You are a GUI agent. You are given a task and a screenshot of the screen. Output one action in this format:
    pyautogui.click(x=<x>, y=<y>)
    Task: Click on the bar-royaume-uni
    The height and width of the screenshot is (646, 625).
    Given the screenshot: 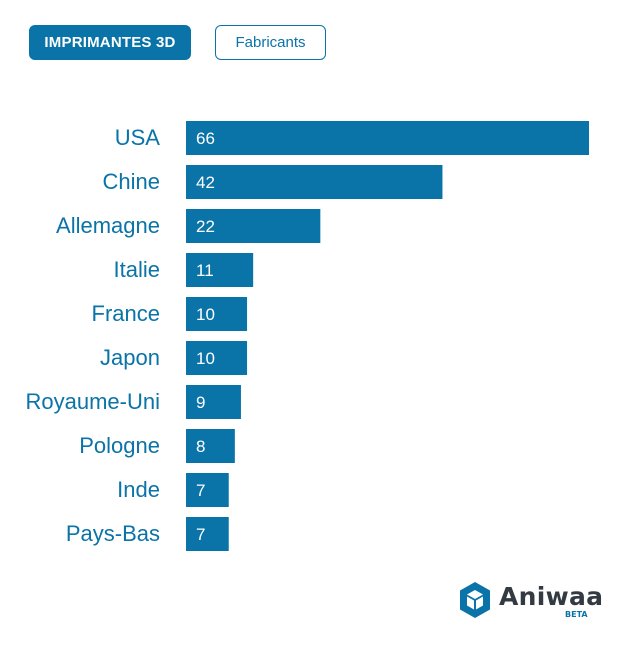 What is the action you would take?
    pyautogui.click(x=213, y=402)
    